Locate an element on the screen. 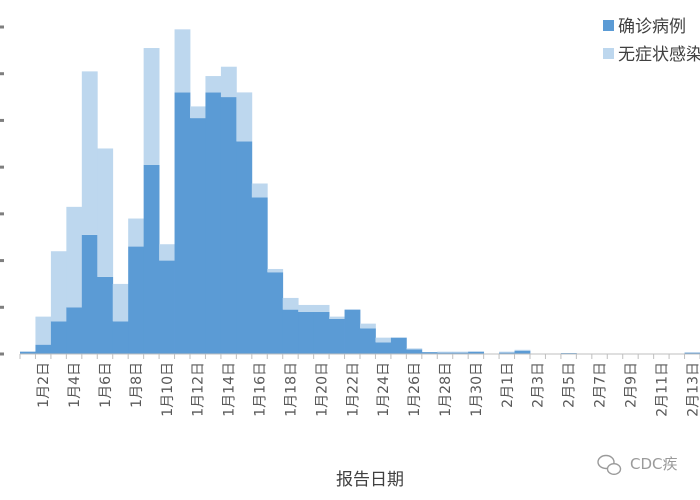 The height and width of the screenshot is (500, 700). x-tick-label: 2月13日 is located at coordinates (692, 389).